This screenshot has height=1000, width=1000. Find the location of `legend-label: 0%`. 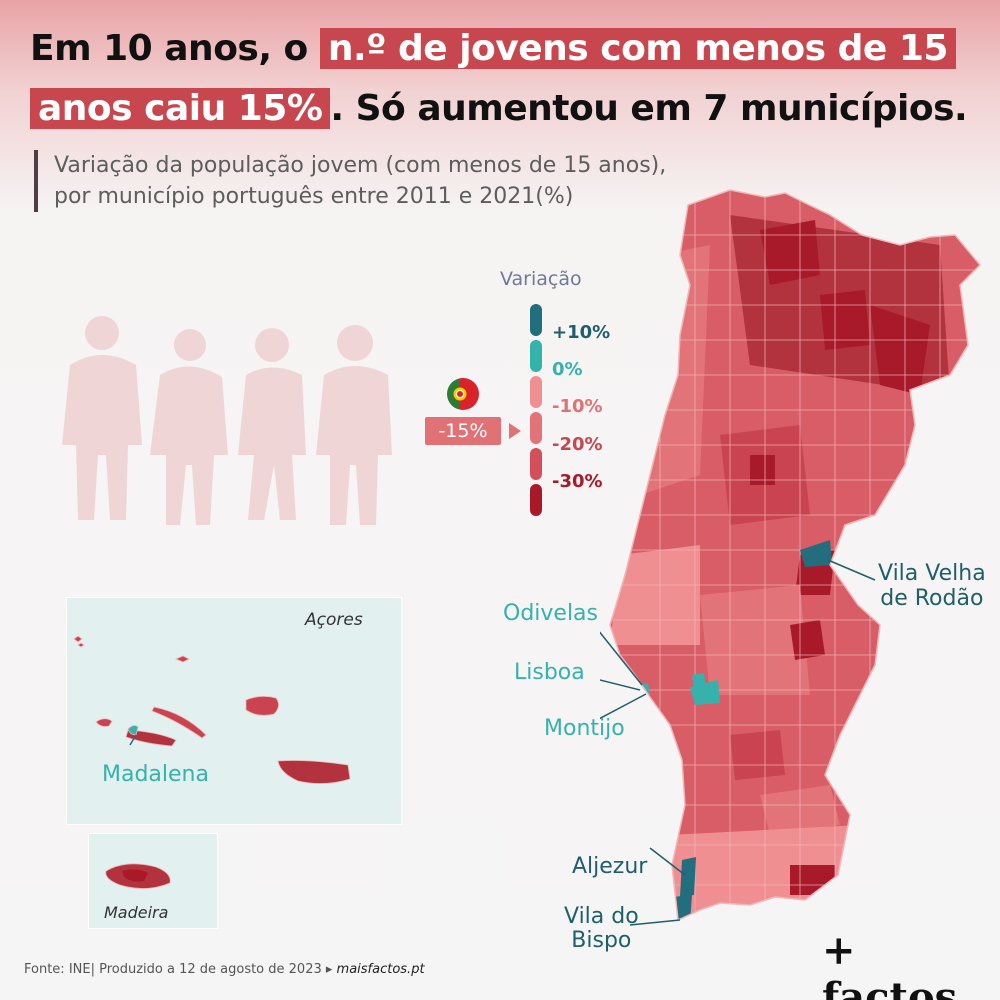

legend-label: 0% is located at coordinates (567, 369).